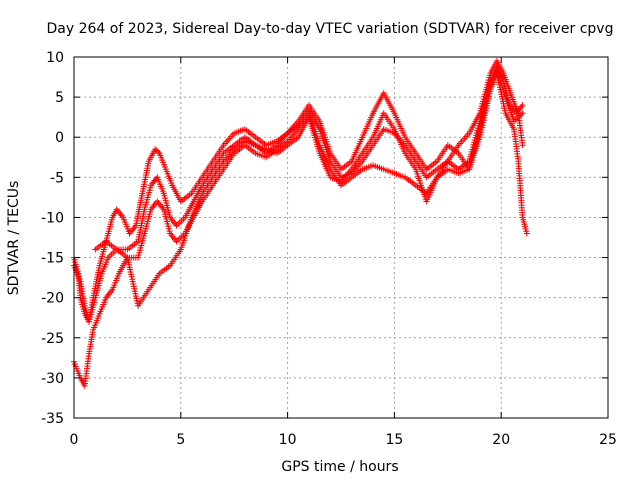 The width and height of the screenshot is (640, 480). What do you see at coordinates (74, 440) in the screenshot?
I see `x-tick-label: 0` at bounding box center [74, 440].